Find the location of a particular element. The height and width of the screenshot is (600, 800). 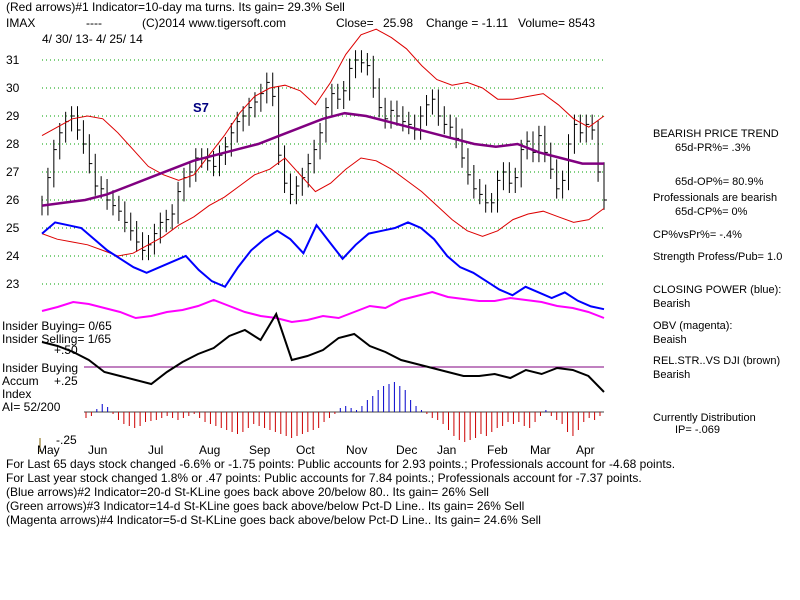

insider-buying: Insider Buying= 0/65 is located at coordinates (57, 326).